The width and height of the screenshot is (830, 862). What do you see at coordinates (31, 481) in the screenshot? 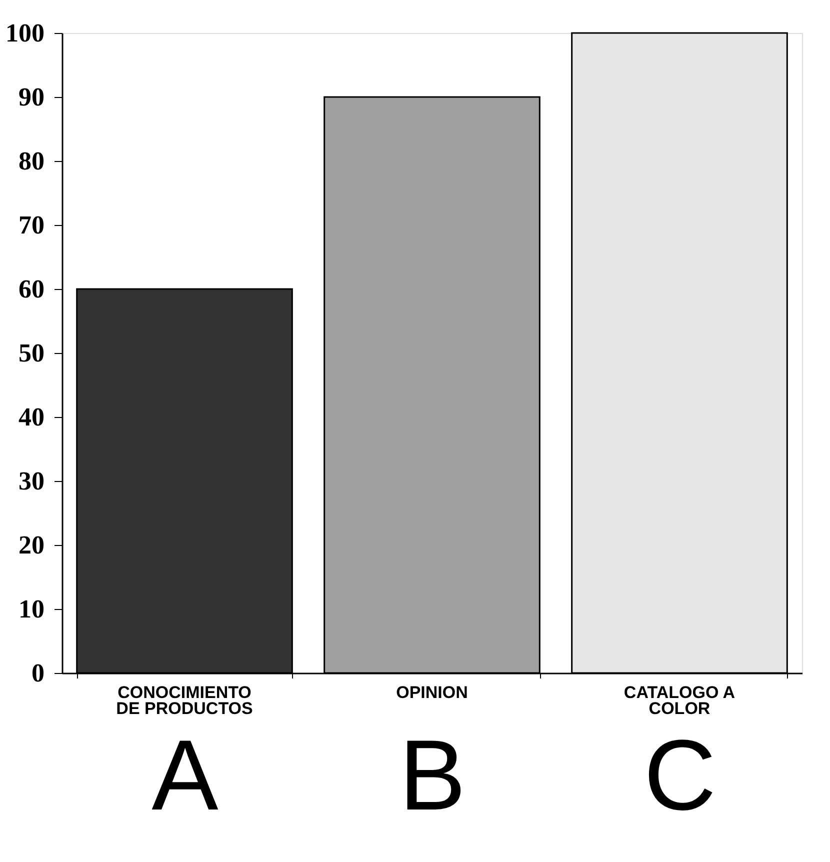
I see `y-tick-label: 30` at bounding box center [31, 481].